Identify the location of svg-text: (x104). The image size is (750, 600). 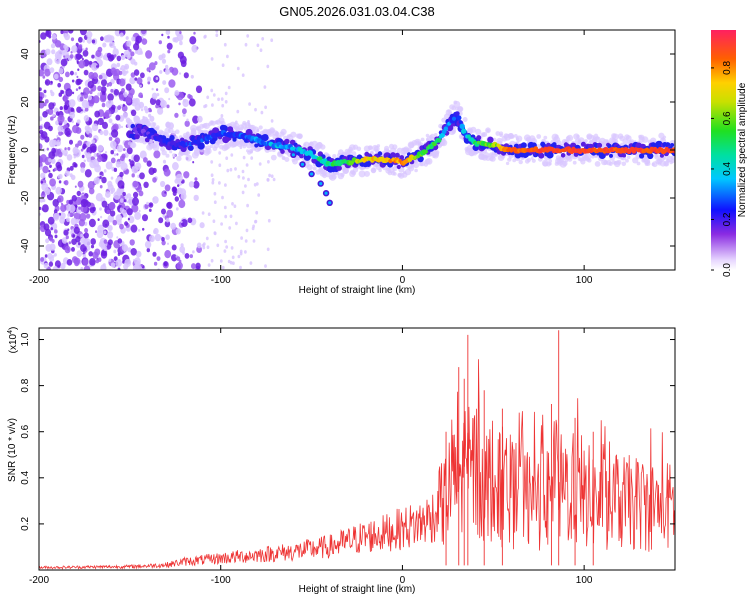
(13, 340).